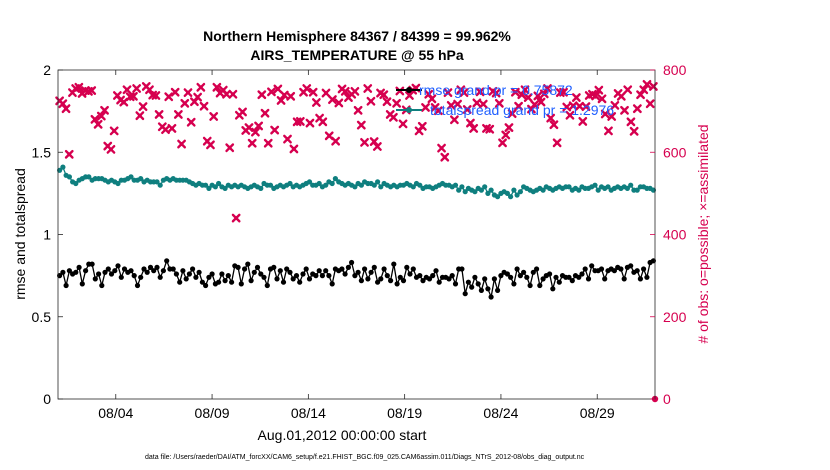  What do you see at coordinates (703, 233) in the screenshot?
I see `y-axis-label-right: # of obs: o=possible; ×=assimilated` at bounding box center [703, 233].